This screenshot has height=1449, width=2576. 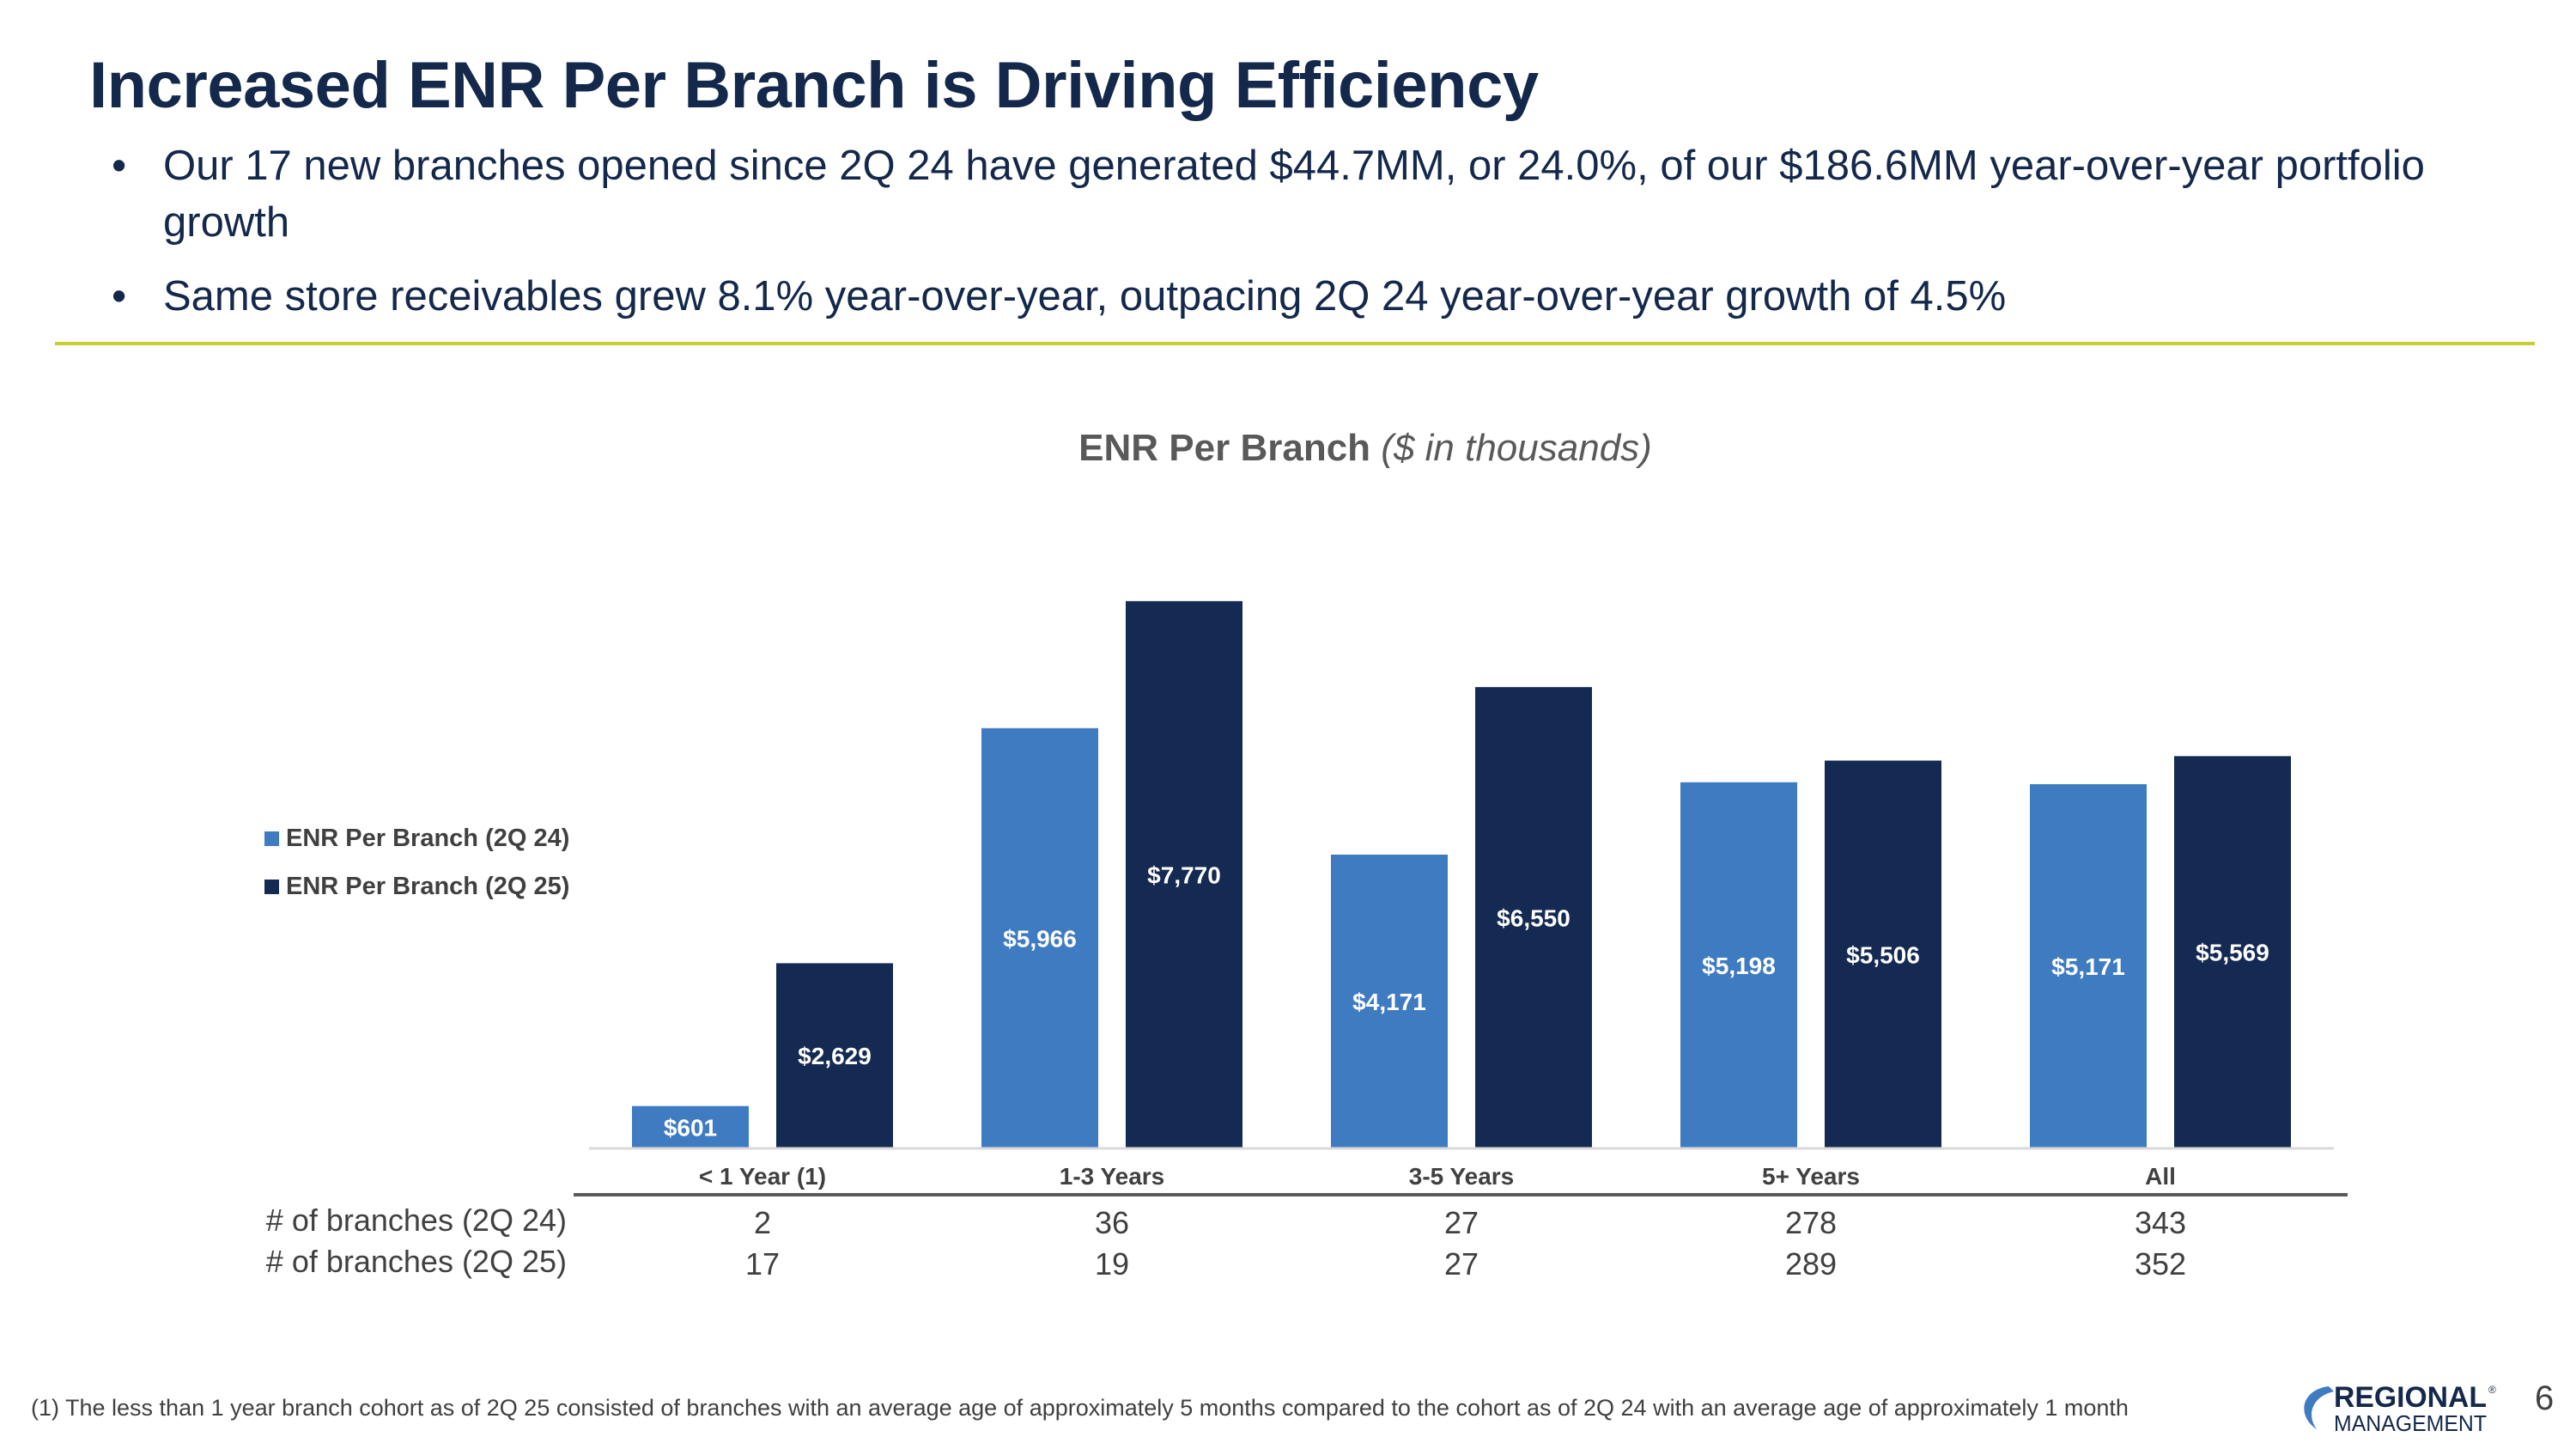 I want to click on chart-subtitle: ($ in thousands), so click(x=1517, y=448).